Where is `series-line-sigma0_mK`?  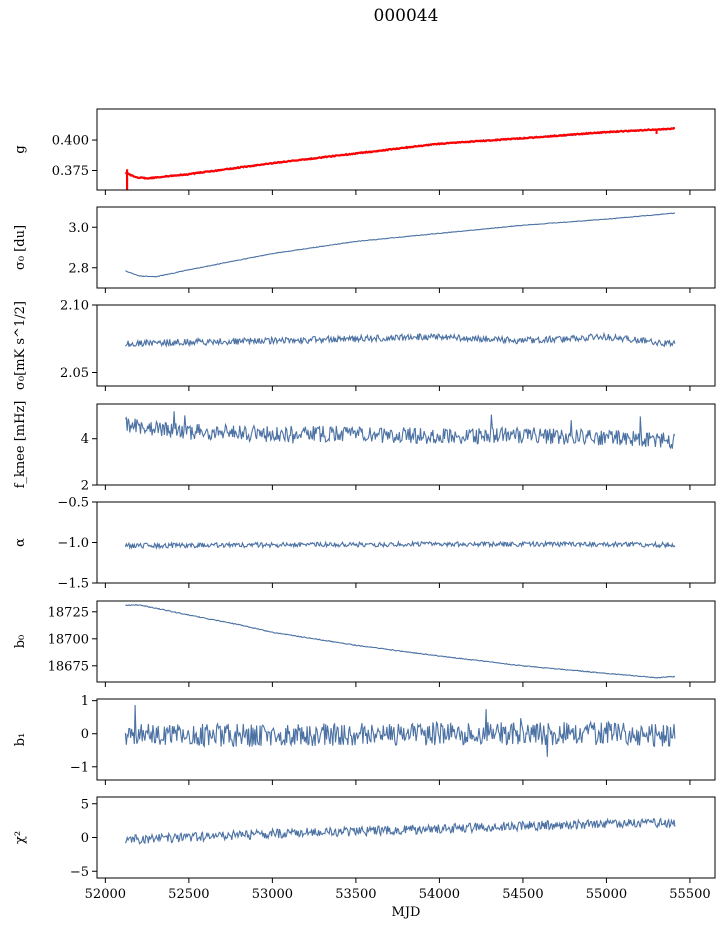 series-line-sigma0_mK is located at coordinates (400, 339).